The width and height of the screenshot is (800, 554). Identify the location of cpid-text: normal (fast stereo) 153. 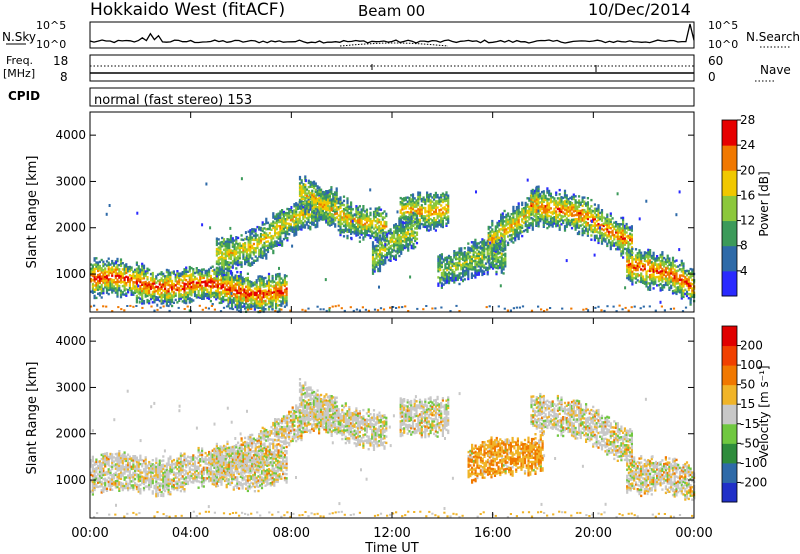
(173, 100).